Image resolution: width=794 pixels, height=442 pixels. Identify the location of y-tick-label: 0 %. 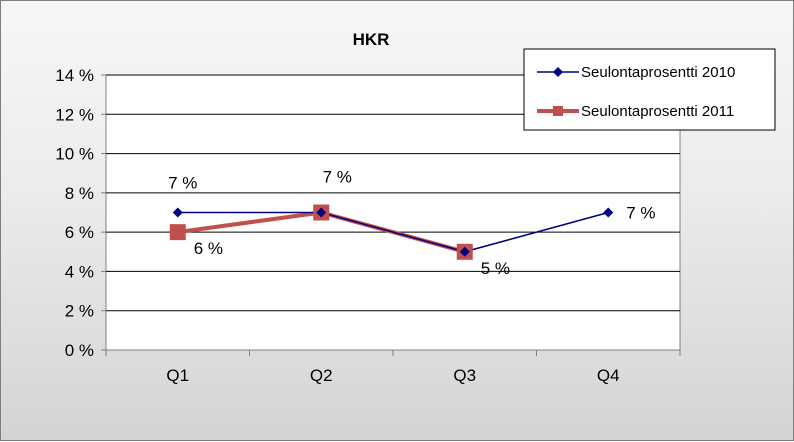
(79, 350).